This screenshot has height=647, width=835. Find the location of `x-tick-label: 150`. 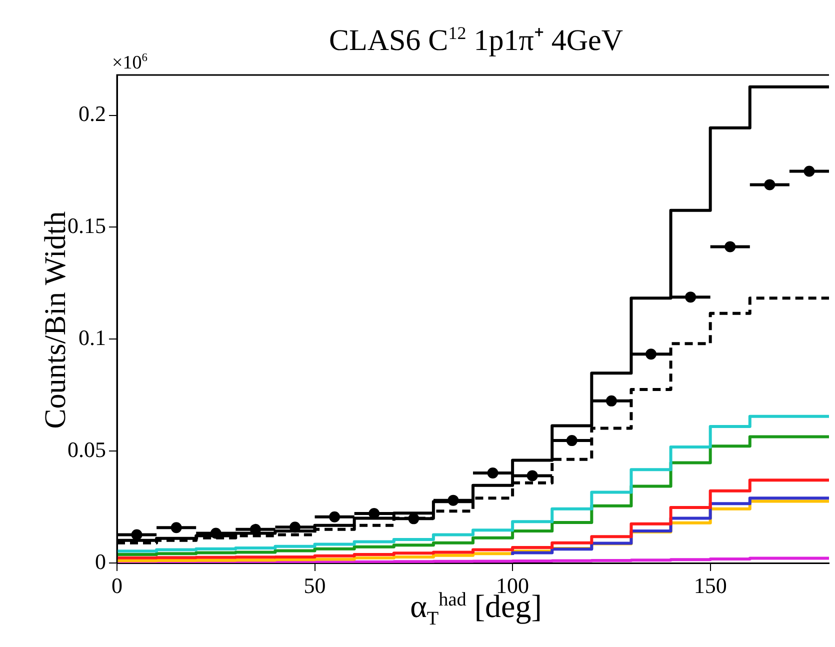

x-tick-label: 150 is located at coordinates (710, 585).